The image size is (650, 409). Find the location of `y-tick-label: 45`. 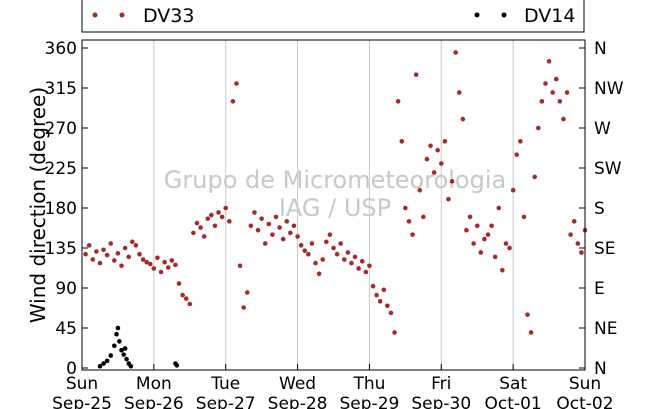

y-tick-label: 45 is located at coordinates (66, 329).